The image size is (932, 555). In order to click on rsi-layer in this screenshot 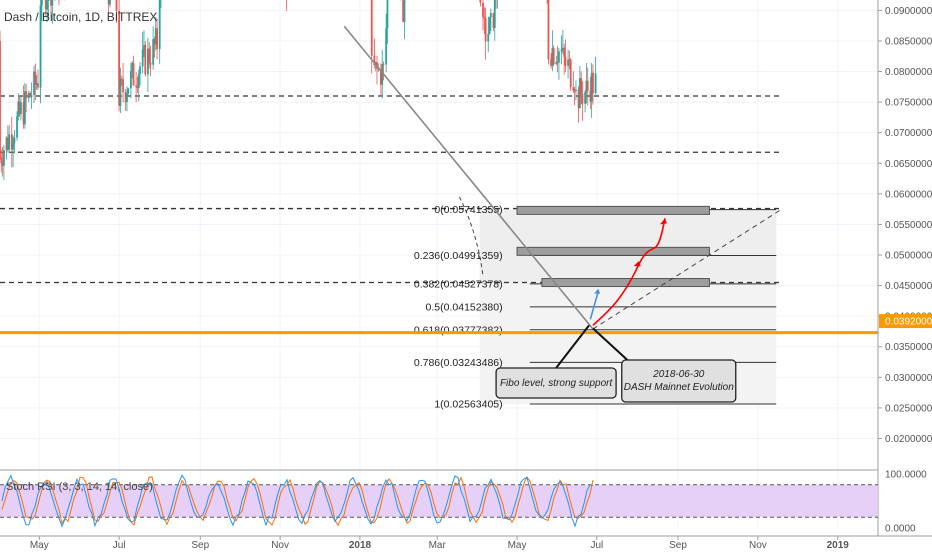, I will do `click(439, 501)`.